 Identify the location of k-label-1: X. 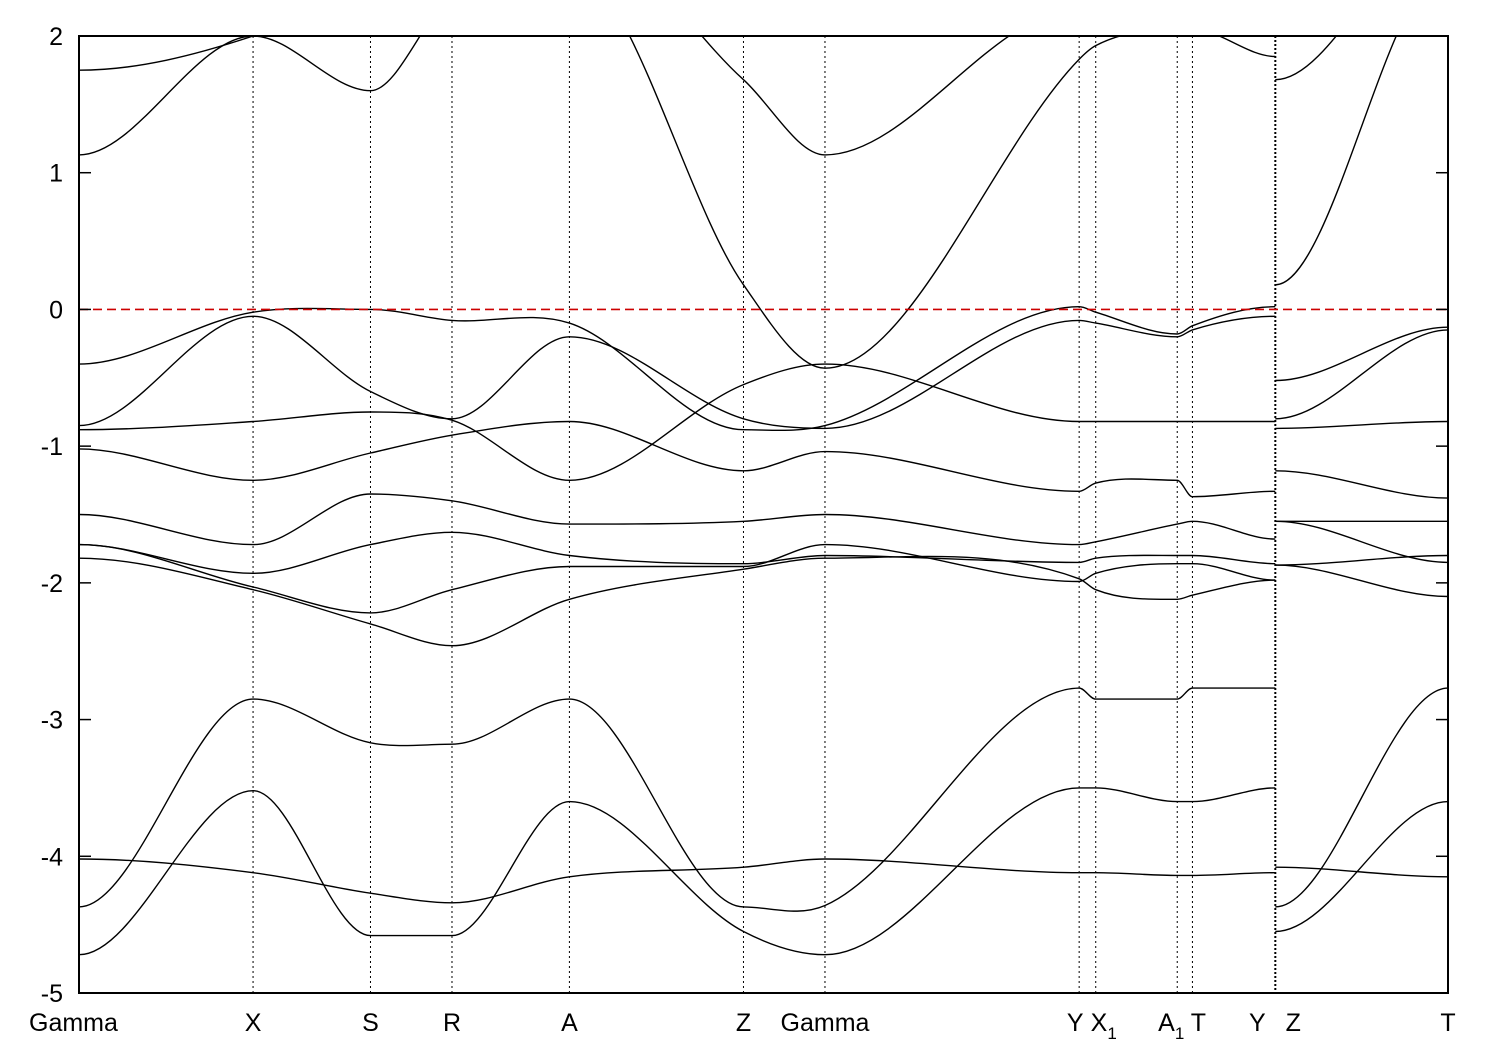
(253, 1023).